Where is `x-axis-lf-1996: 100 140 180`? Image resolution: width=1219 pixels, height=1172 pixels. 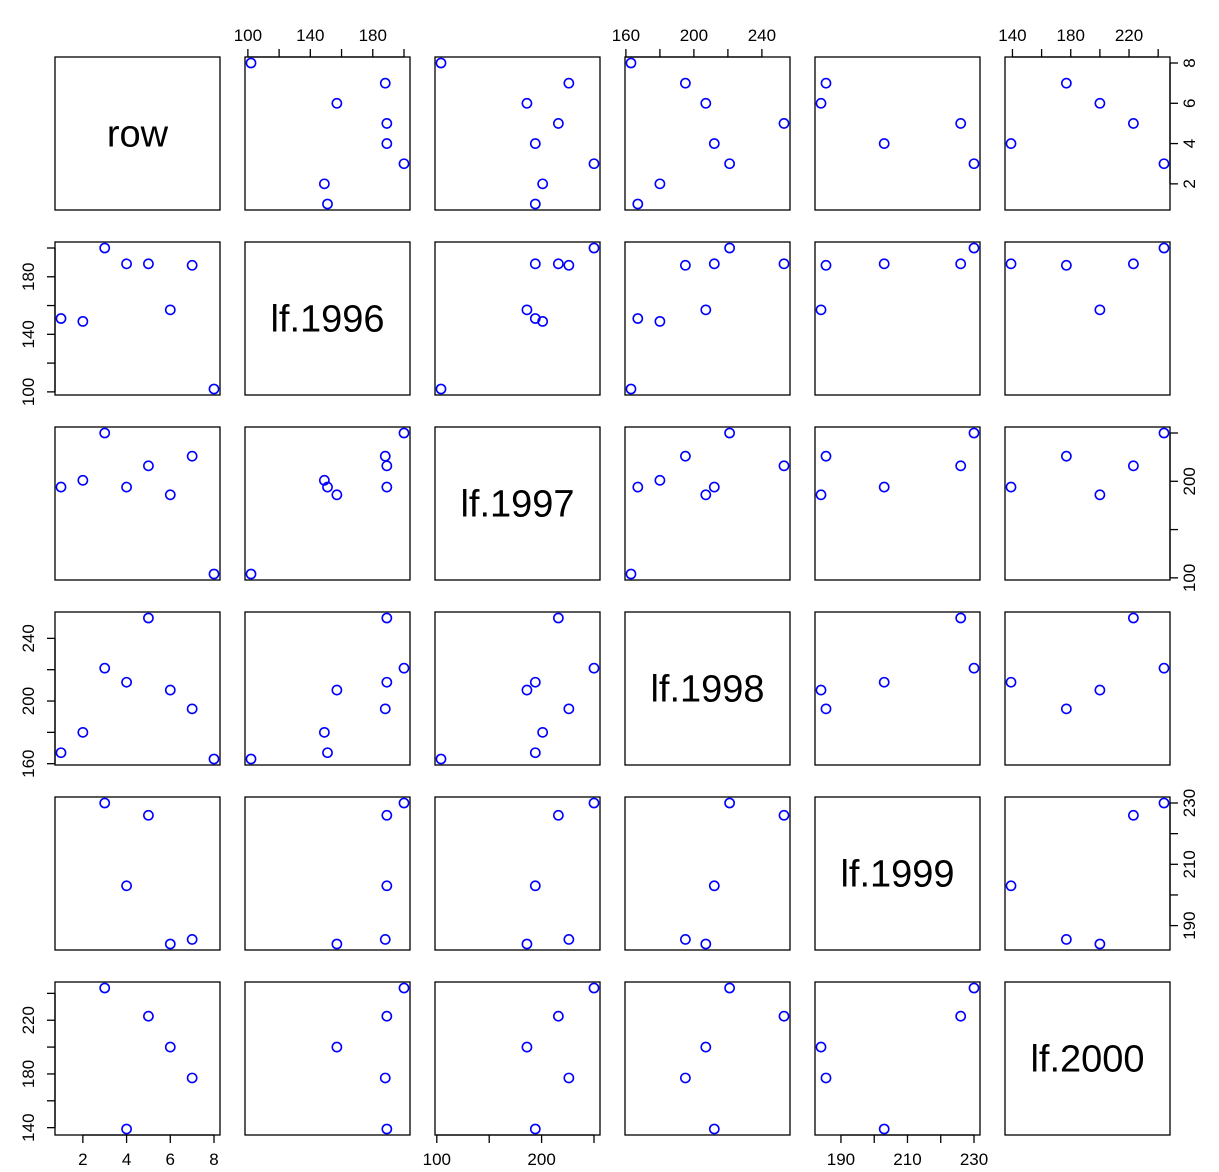
x-axis-lf-1996: 100 140 180 is located at coordinates (319, 42).